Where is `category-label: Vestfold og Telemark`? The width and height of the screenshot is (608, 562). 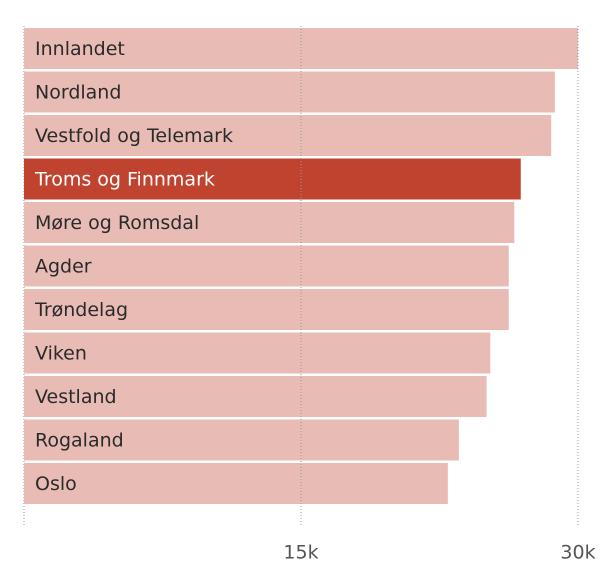
category-label: Vestfold og Telemark is located at coordinates (134, 136).